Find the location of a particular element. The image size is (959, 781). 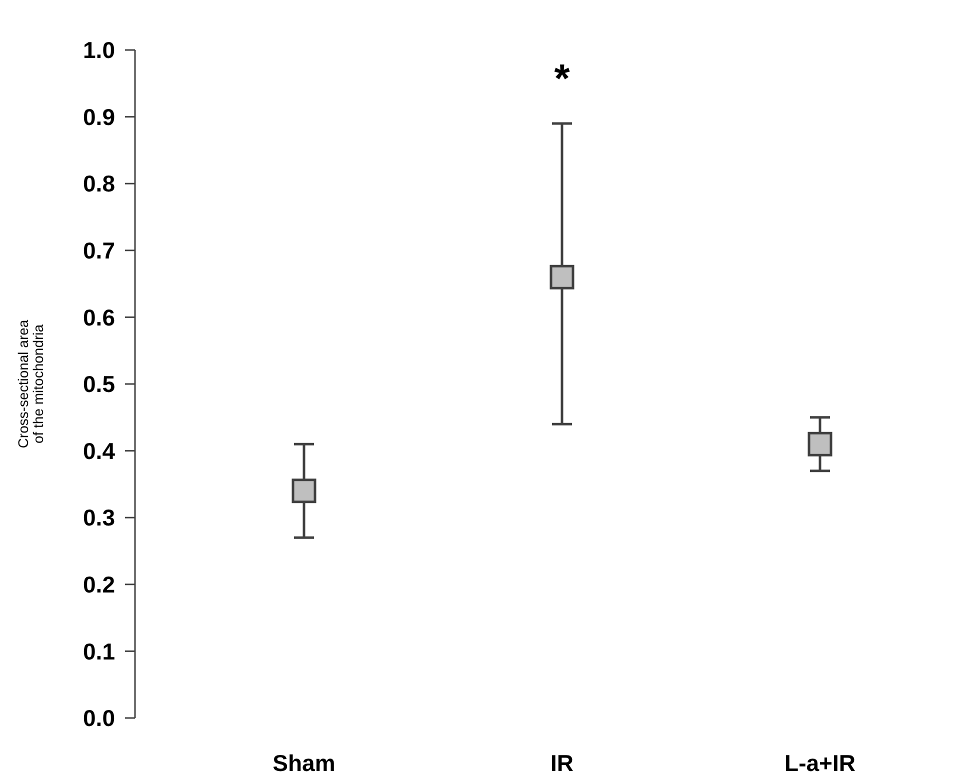

y-axis-title: Cross-sectional area of the mitochondria is located at coordinates (30, 384).